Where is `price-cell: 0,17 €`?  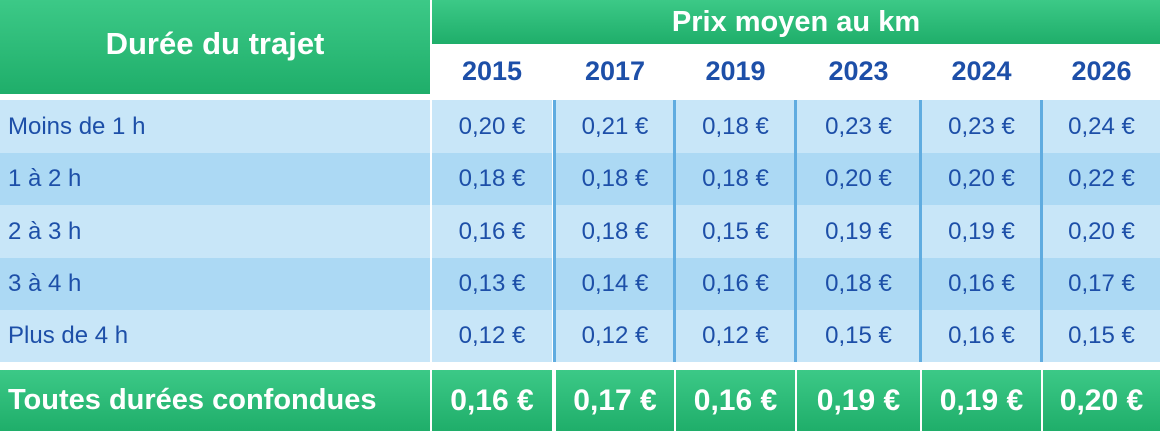 price-cell: 0,17 € is located at coordinates (1101, 284).